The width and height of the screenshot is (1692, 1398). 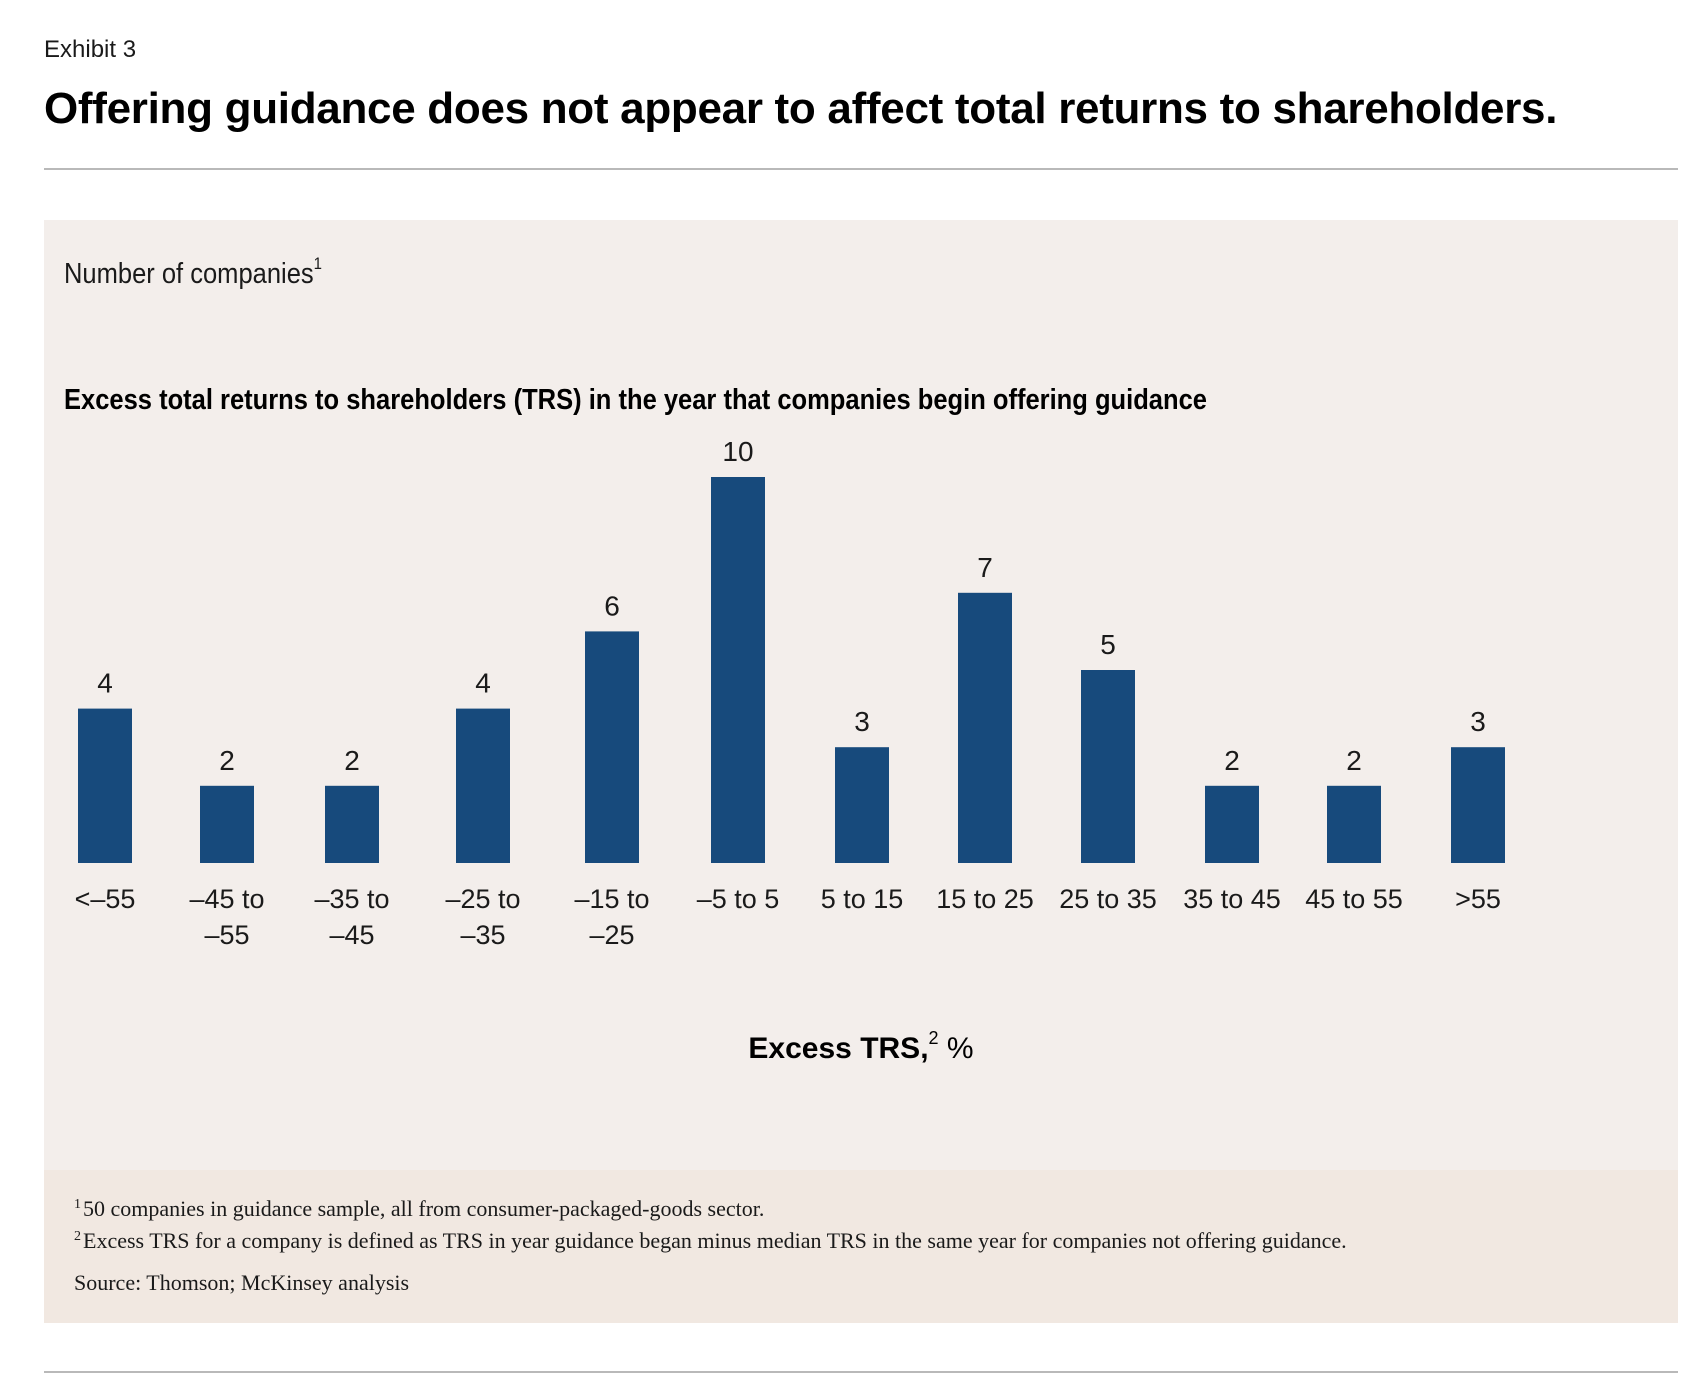 I want to click on value-label-5: 6, so click(x=612, y=605).